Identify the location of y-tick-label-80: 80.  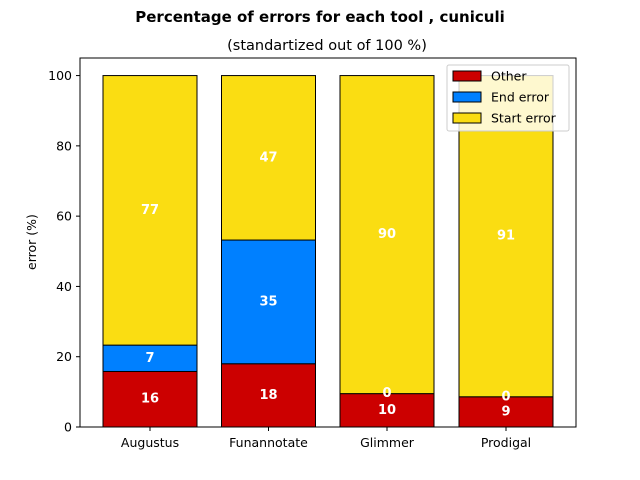
(64, 145).